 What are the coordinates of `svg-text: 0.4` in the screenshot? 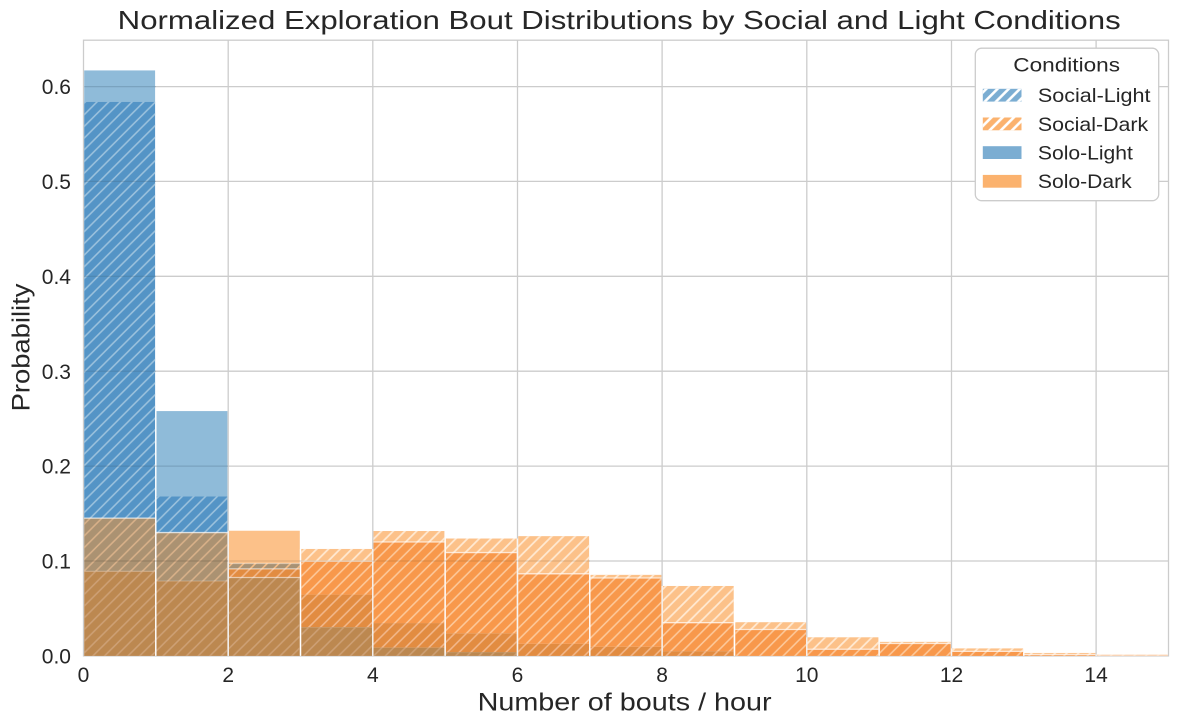 It's located at (57, 277).